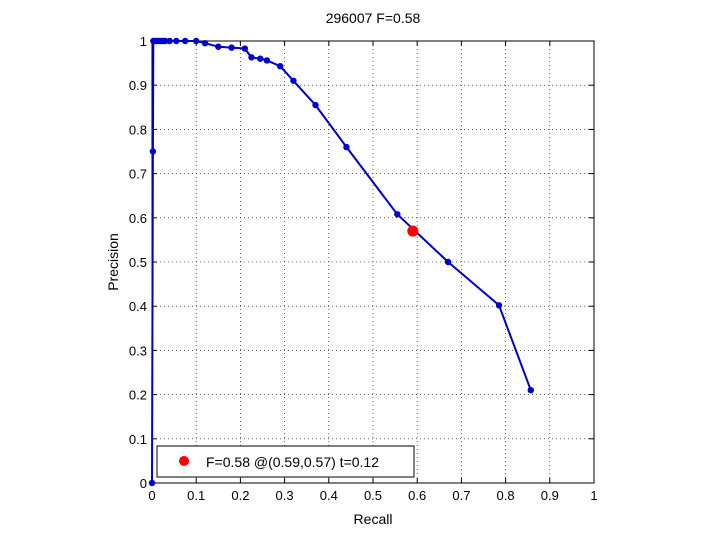  What do you see at coordinates (373, 519) in the screenshot?
I see `x-axis-label: Recall` at bounding box center [373, 519].